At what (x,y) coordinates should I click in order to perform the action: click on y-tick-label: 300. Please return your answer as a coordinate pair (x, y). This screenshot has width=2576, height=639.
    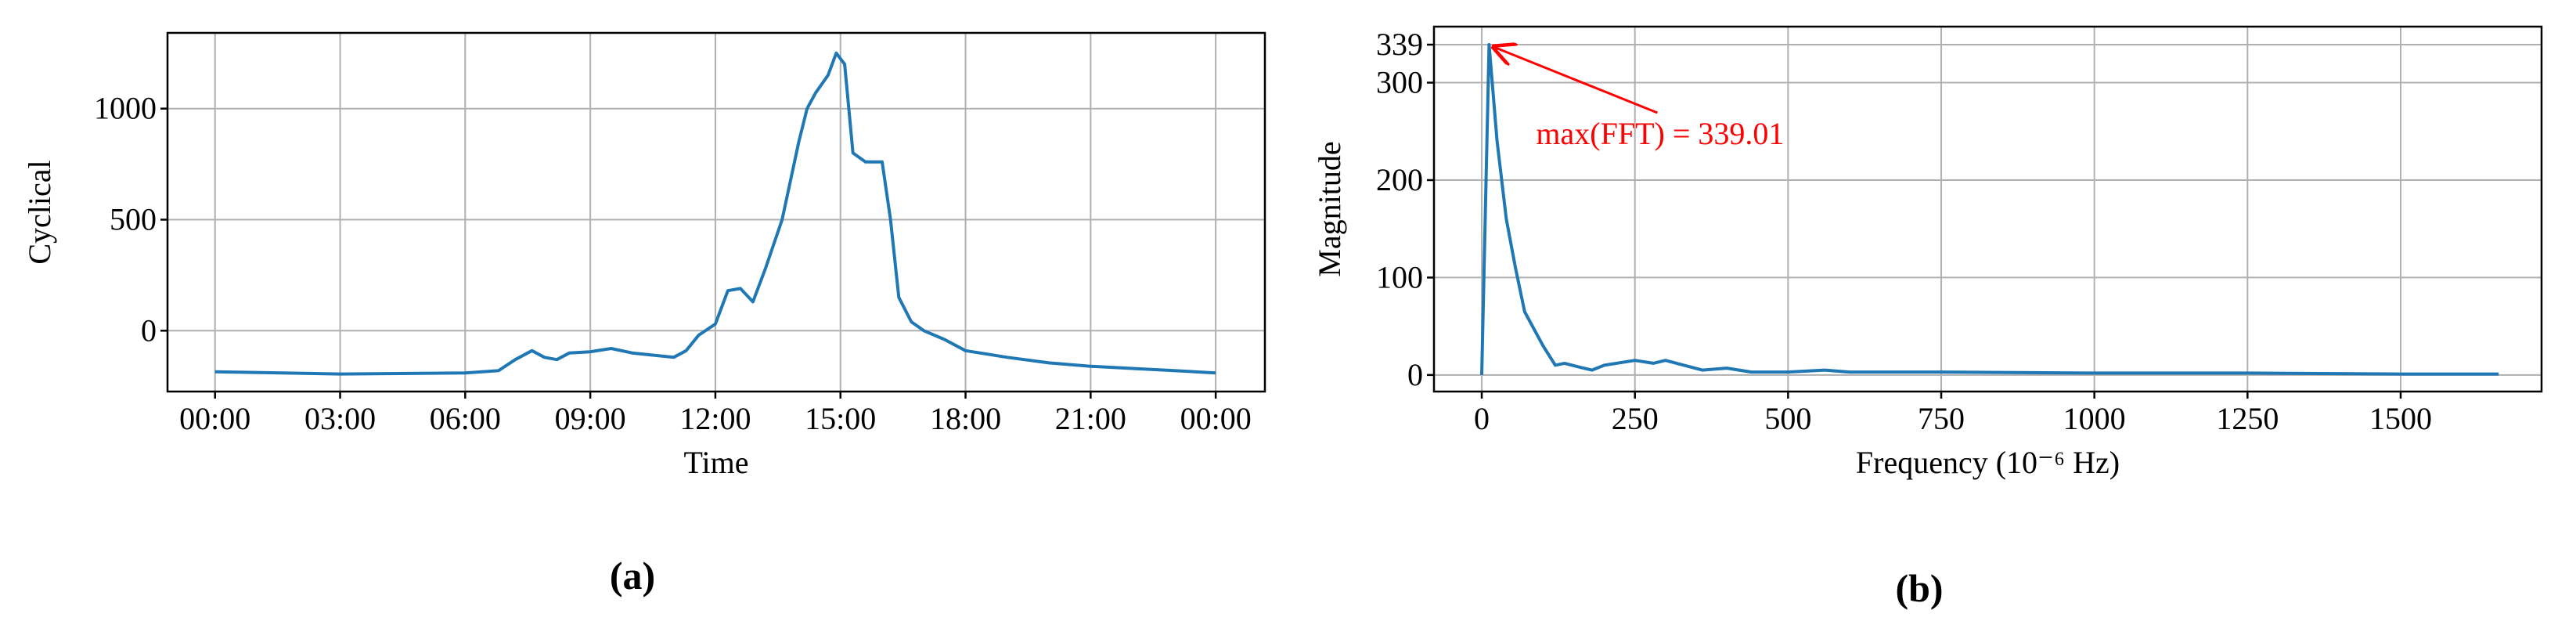
    Looking at the image, I should click on (1399, 82).